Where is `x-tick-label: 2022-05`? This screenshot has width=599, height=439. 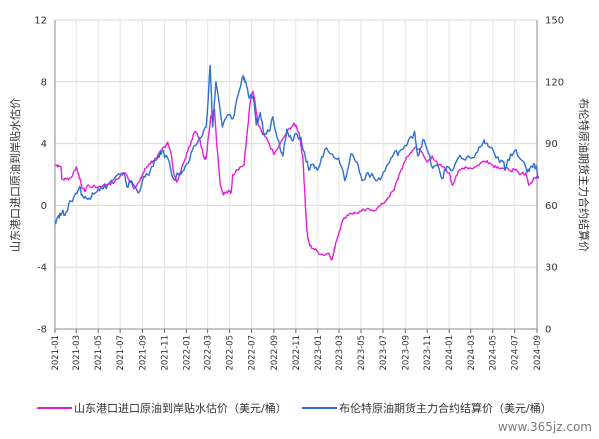 x-tick-label: 2022-05 is located at coordinates (231, 353).